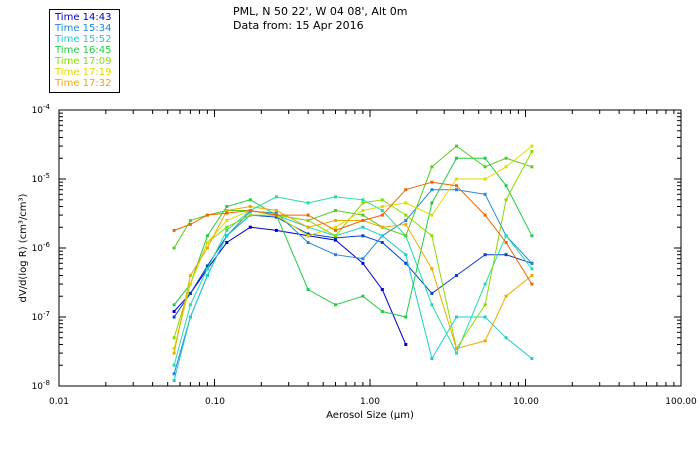 The width and height of the screenshot is (700, 450). Describe the element at coordinates (41, 385) in the screenshot. I see `y-tick-label: 10⁻⁸` at that location.